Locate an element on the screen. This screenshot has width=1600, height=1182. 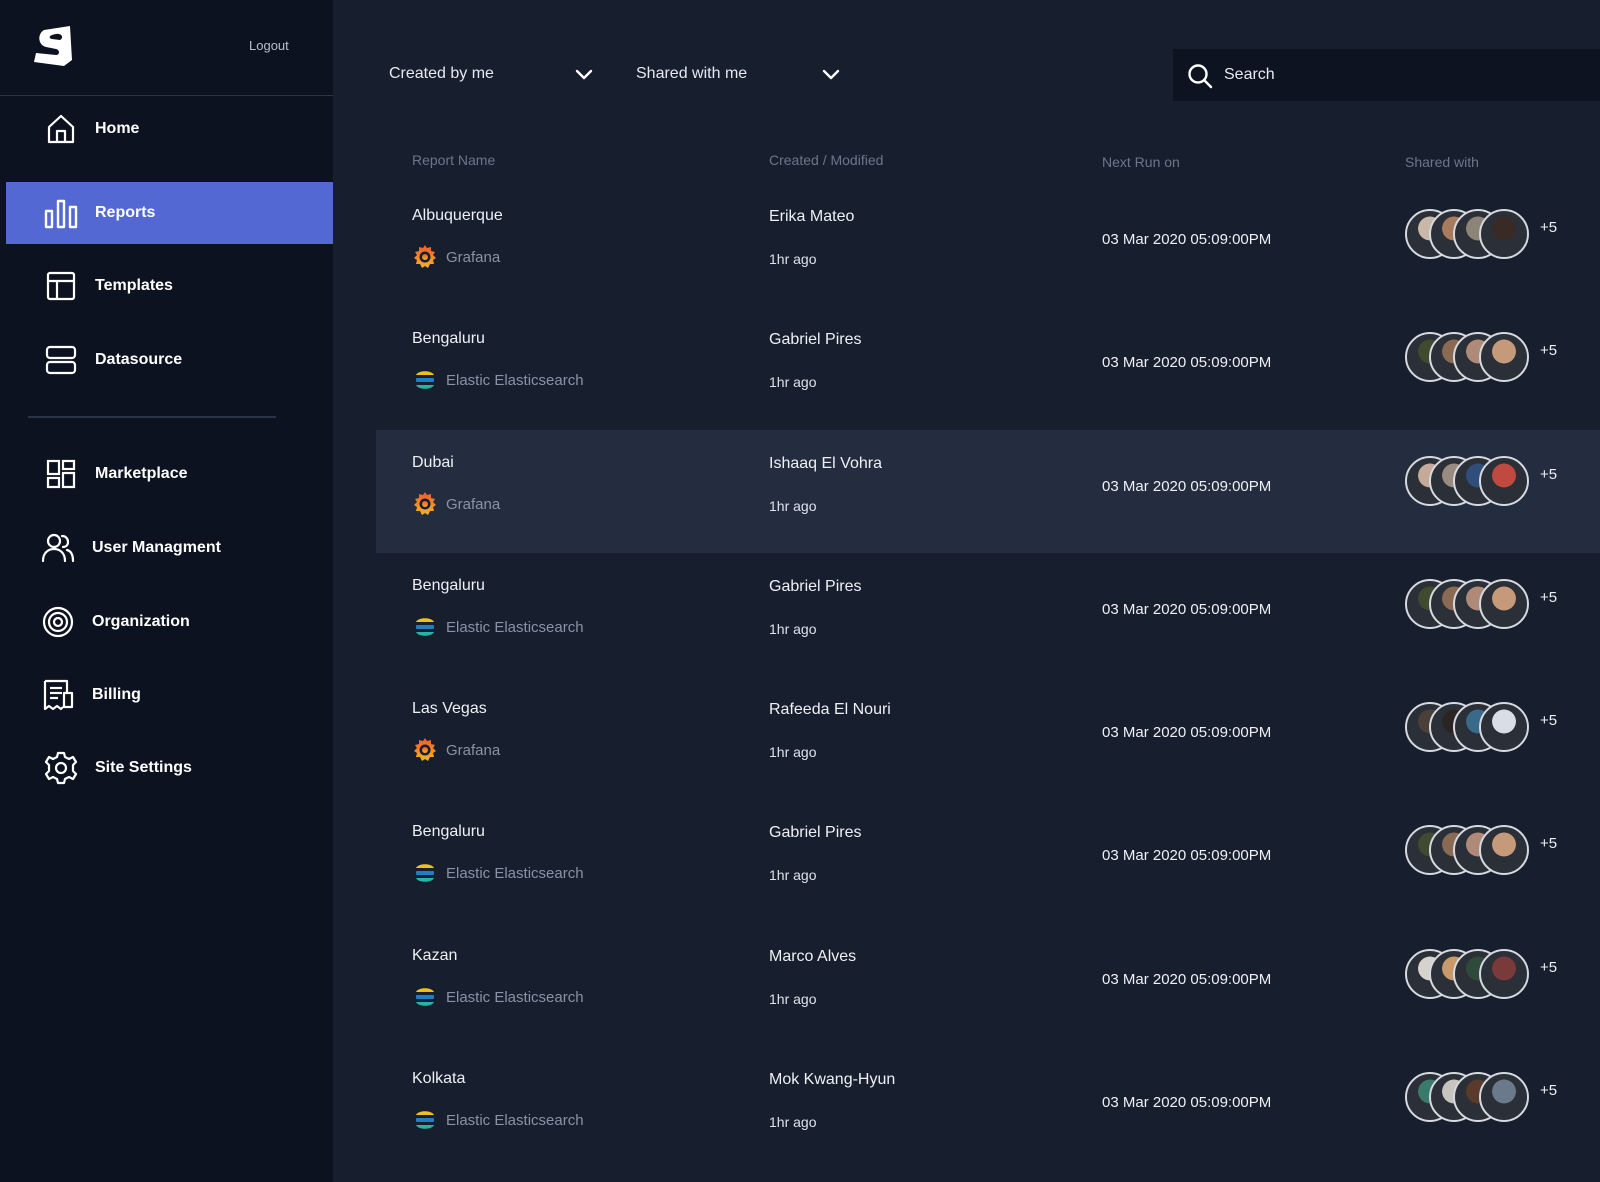
column-header-report-name: Report Name is located at coordinates (454, 160).